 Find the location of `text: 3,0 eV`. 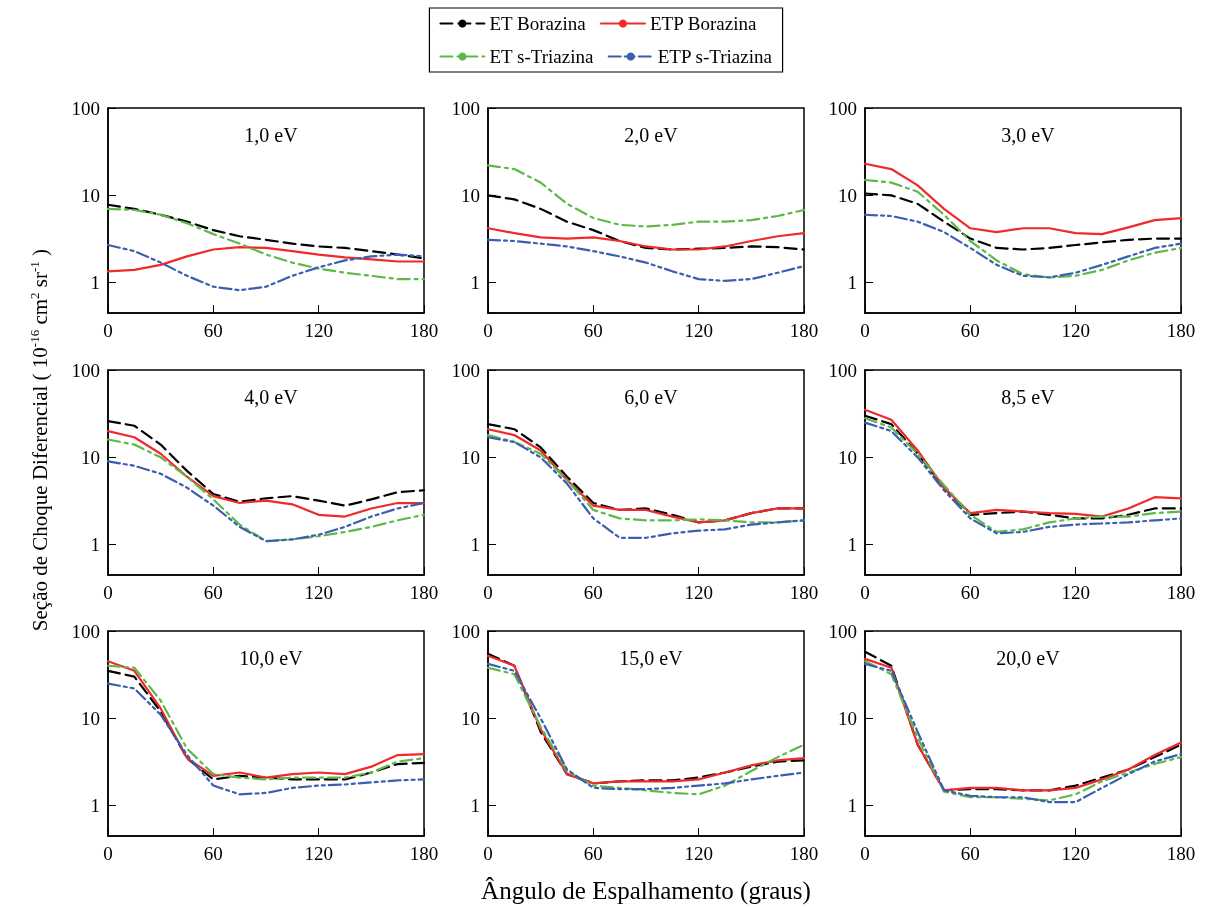

text: 3,0 eV is located at coordinates (1028, 135).